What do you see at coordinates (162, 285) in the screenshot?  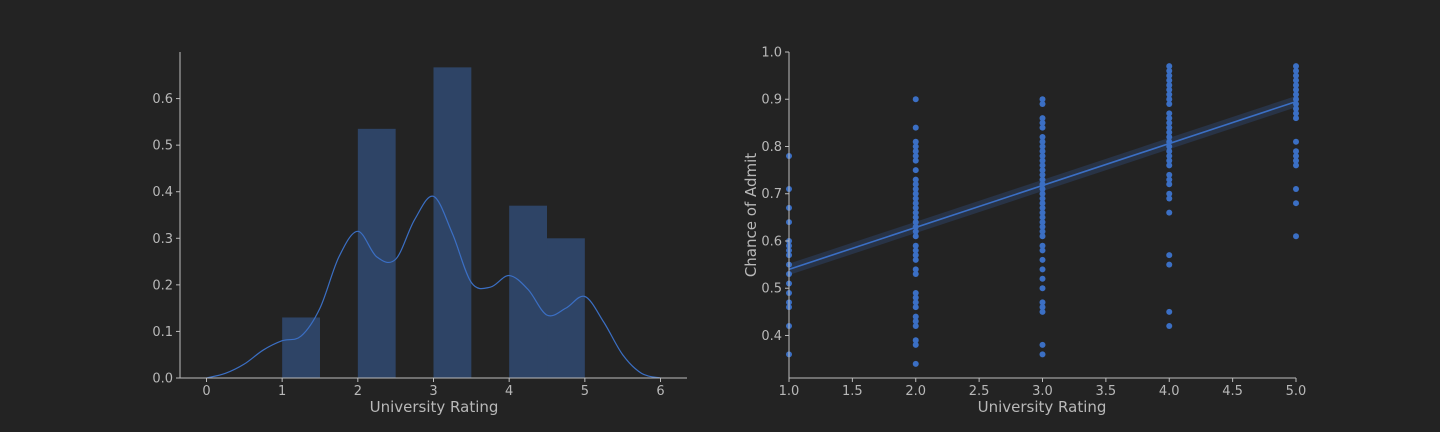 I see `y-tick-label: 0.2` at bounding box center [162, 285].